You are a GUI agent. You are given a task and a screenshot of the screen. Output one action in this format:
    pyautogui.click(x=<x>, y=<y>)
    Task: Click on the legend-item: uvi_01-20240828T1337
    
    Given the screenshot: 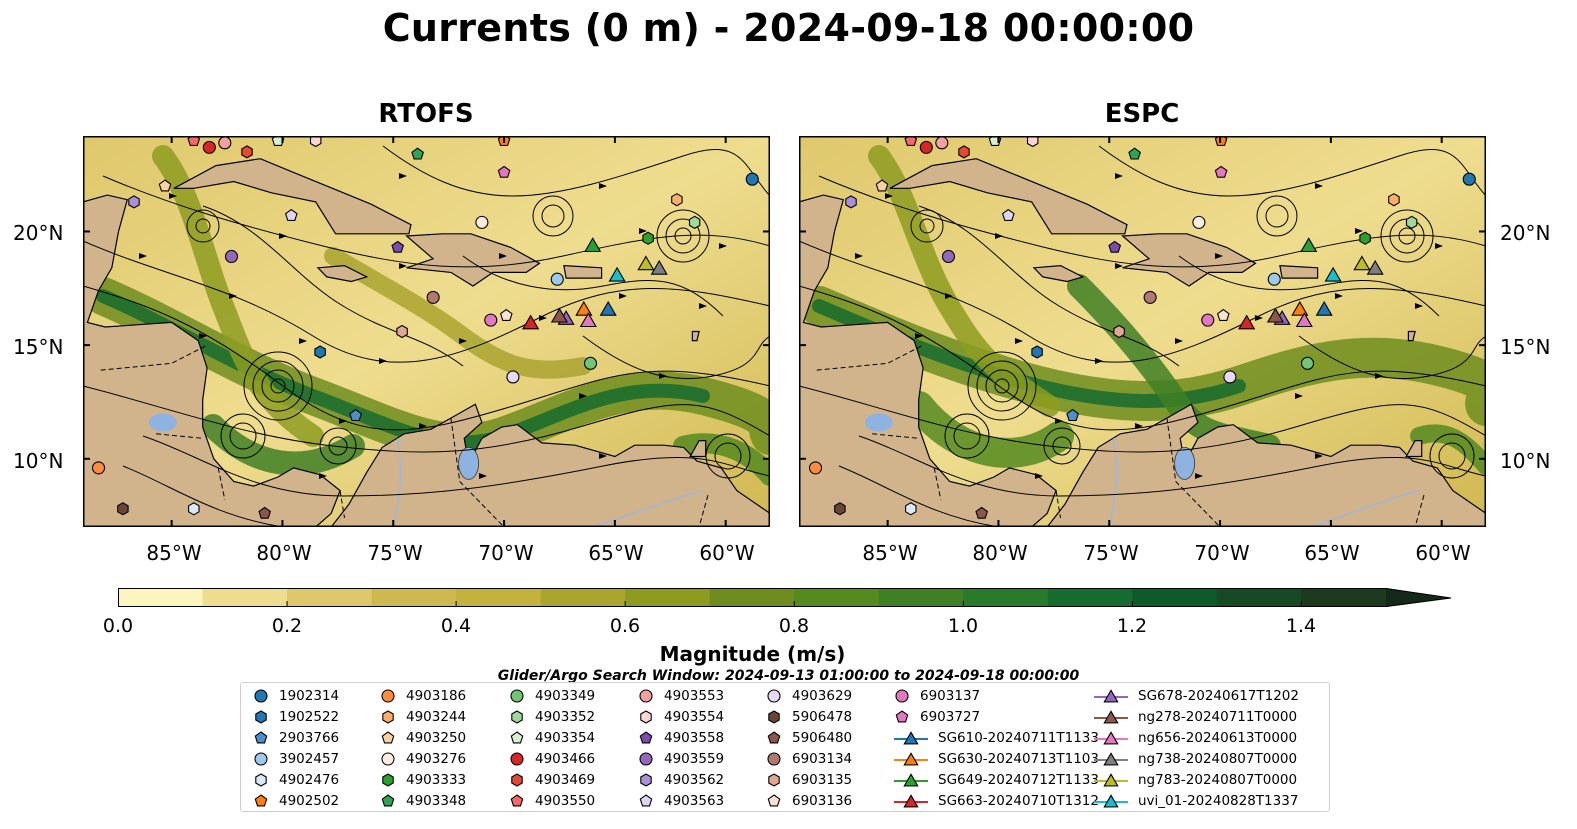 What is the action you would take?
    pyautogui.click(x=1195, y=800)
    